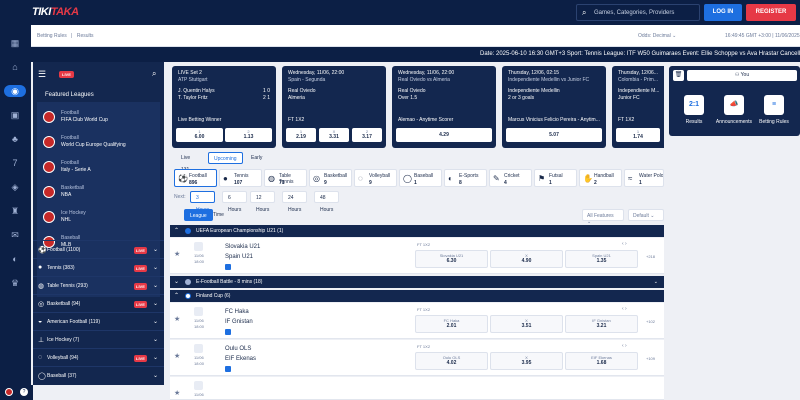 The width and height of the screenshot is (800, 400). I want to click on league-view-button: League, so click(198, 215).